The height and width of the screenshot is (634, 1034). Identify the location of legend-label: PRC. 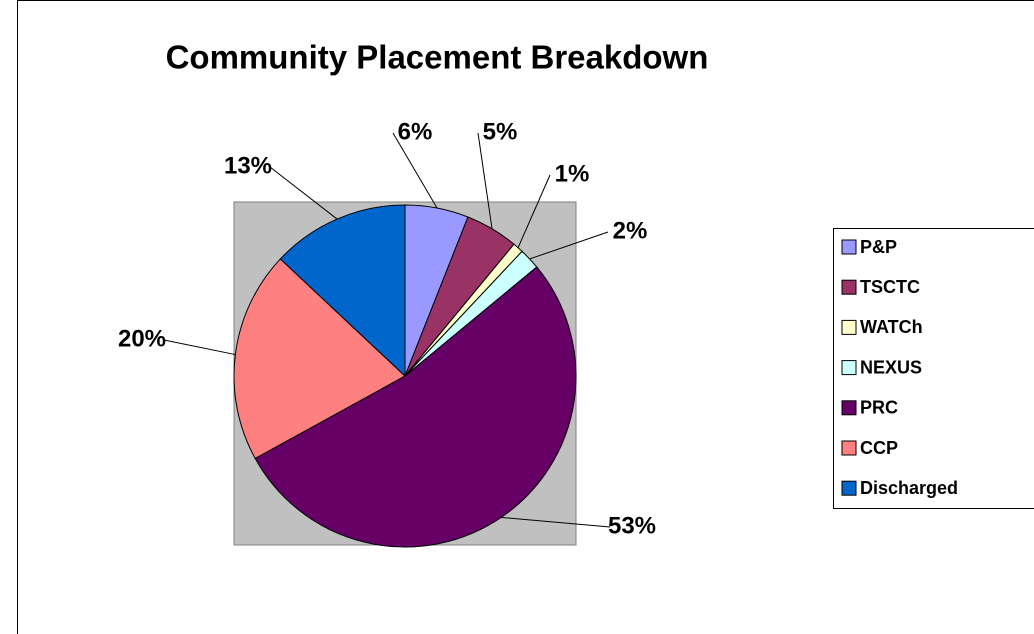
(879, 408).